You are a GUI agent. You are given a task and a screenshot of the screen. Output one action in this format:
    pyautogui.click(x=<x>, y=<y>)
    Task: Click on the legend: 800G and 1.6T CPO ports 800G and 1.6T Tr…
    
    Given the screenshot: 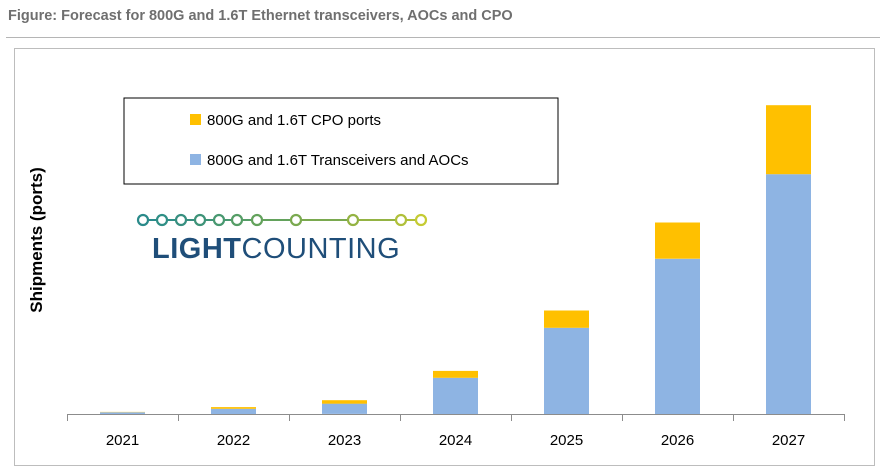 What is the action you would take?
    pyautogui.click(x=341, y=141)
    